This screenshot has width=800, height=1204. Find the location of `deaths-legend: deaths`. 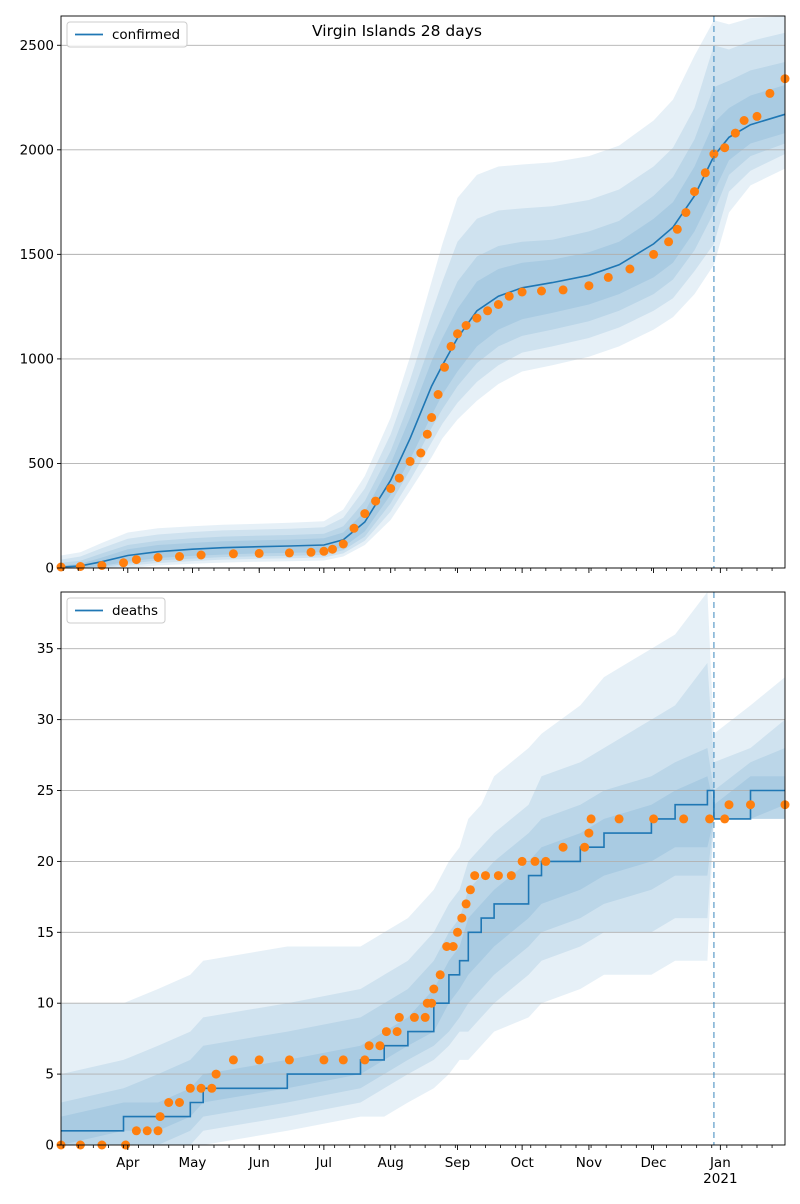

deaths-legend: deaths is located at coordinates (116, 610).